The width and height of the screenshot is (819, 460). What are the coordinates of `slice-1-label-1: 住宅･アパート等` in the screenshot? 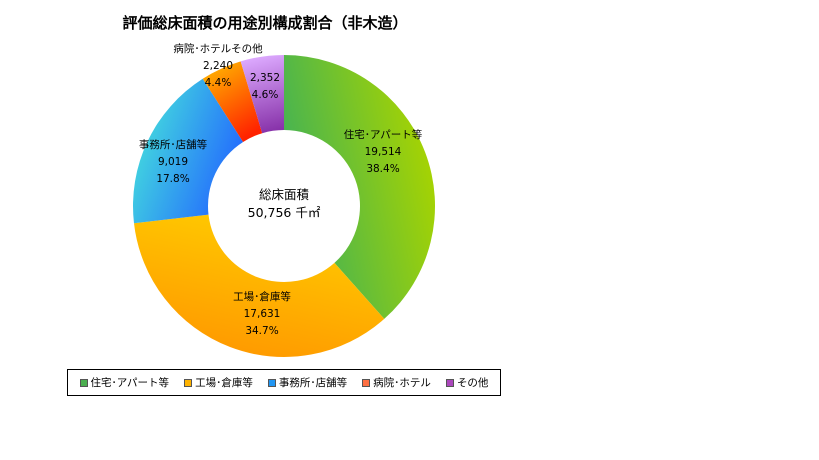 It's located at (383, 134).